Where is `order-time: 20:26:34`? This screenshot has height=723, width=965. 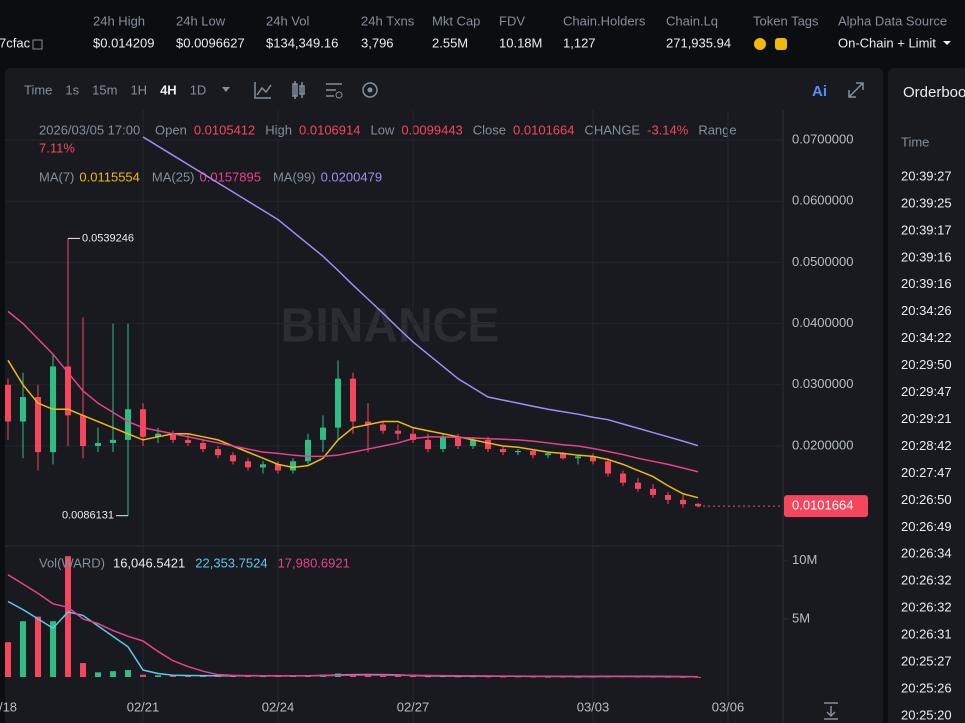
order-time: 20:26:34 is located at coordinates (926, 553).